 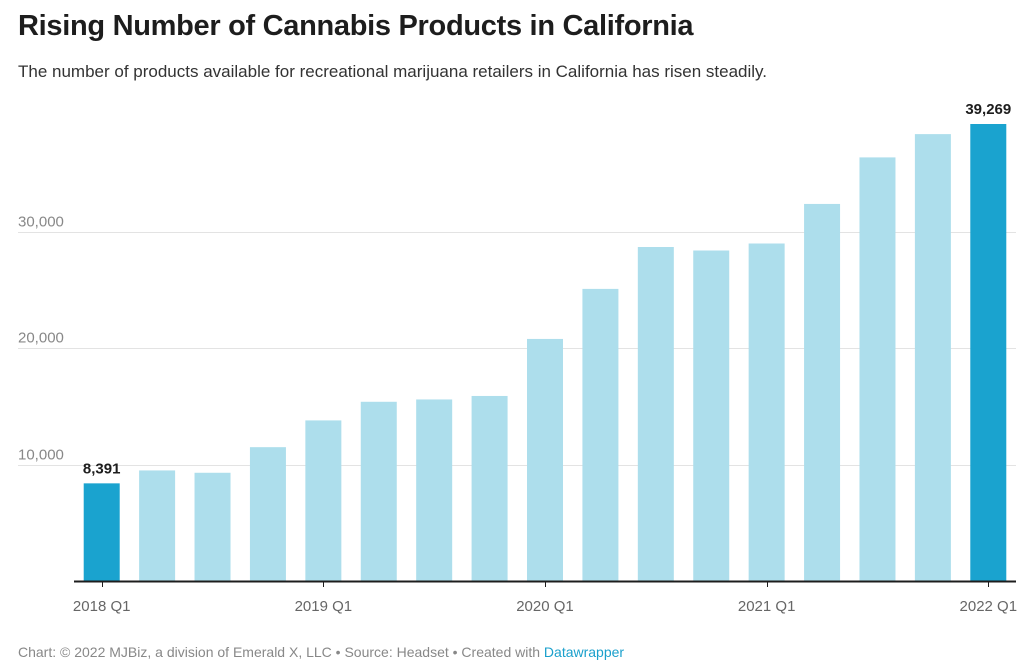 I want to click on y-tick-label: 10,000, so click(x=41, y=455).